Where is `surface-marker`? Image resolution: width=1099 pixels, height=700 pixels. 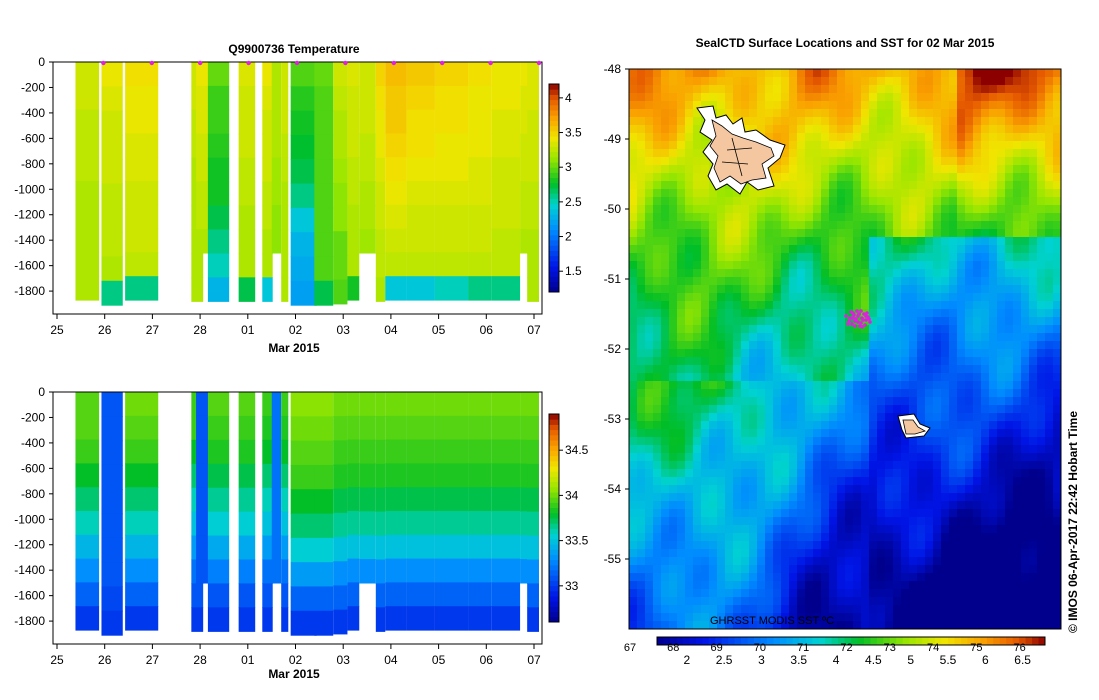 surface-marker is located at coordinates (297, 63).